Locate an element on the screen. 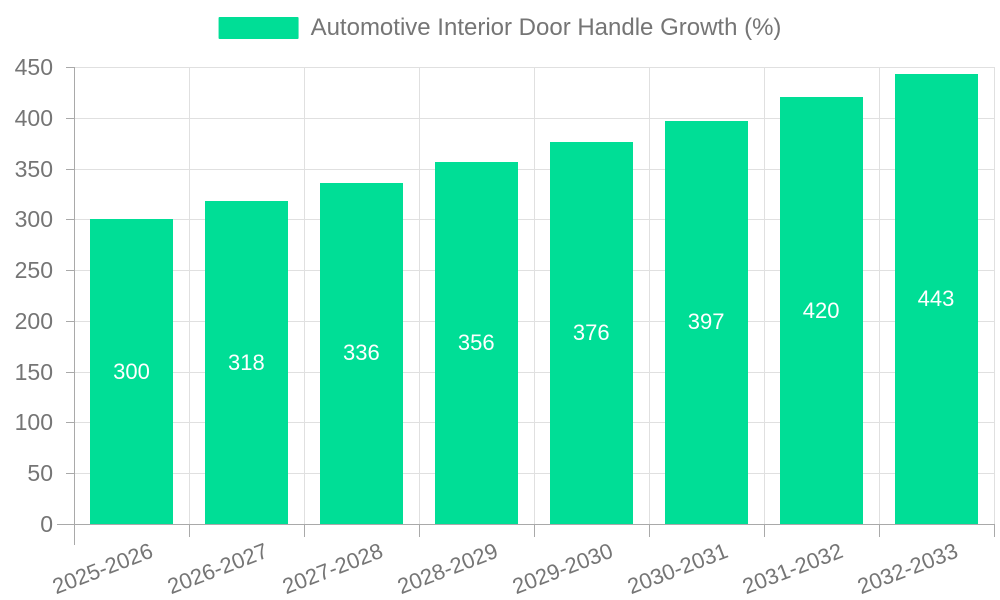 This screenshot has width=1000, height=600. y-axis-label: 0 is located at coordinates (46, 524).